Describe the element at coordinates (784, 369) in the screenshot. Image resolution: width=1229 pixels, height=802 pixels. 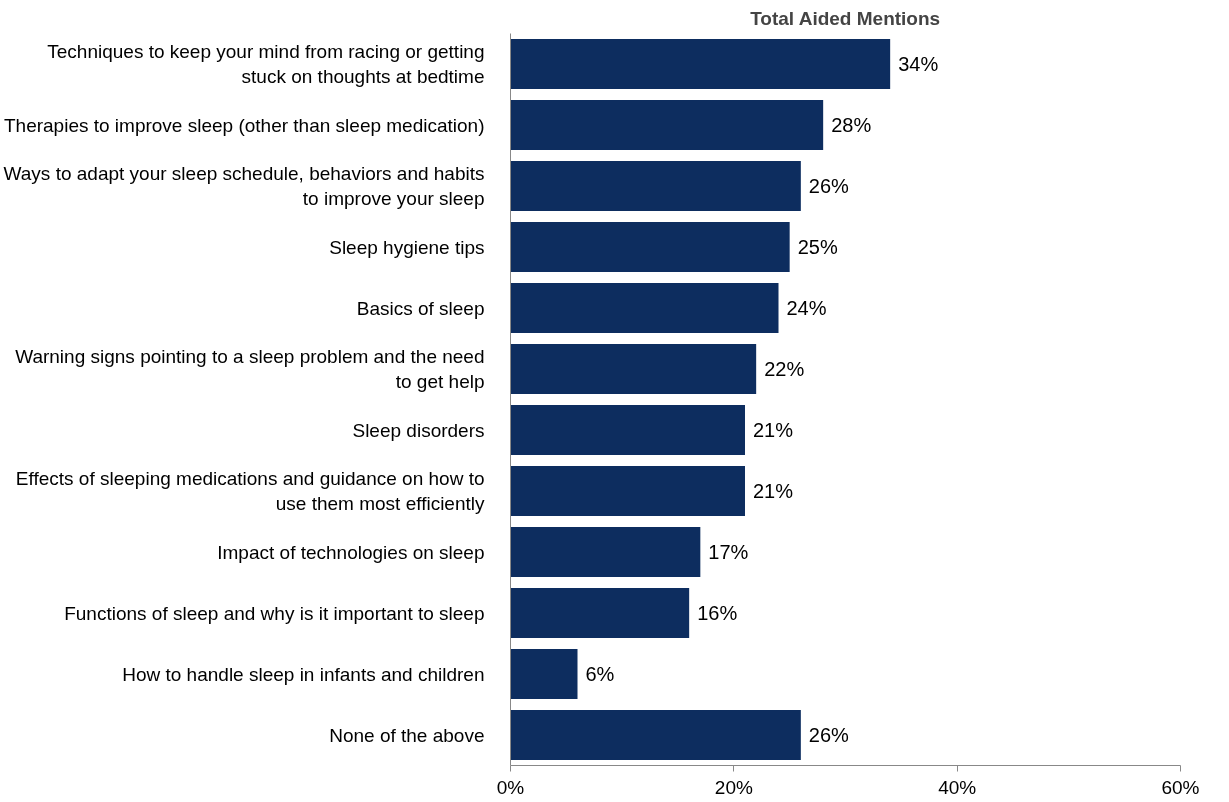
I see `data-label: 22%` at that location.